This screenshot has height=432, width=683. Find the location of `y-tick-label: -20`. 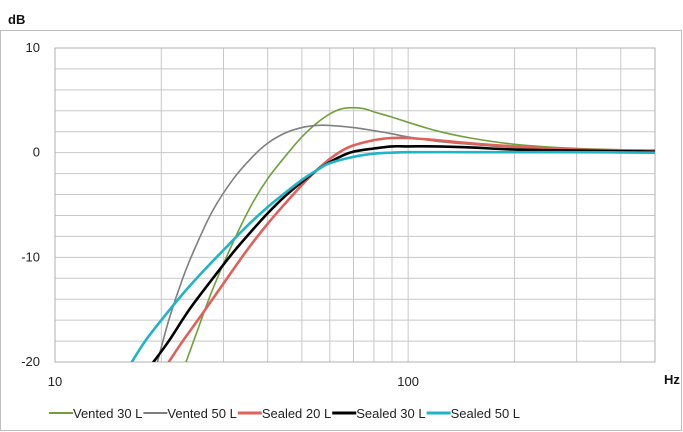

y-tick-label: -20 is located at coordinates (30, 361).